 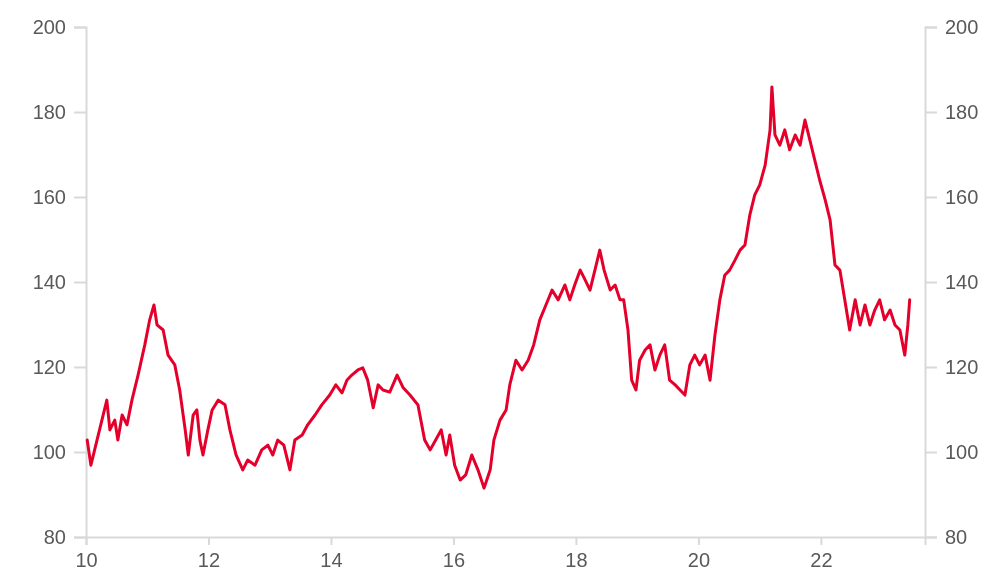 I want to click on y-tick-label: 80, so click(x=54, y=536).